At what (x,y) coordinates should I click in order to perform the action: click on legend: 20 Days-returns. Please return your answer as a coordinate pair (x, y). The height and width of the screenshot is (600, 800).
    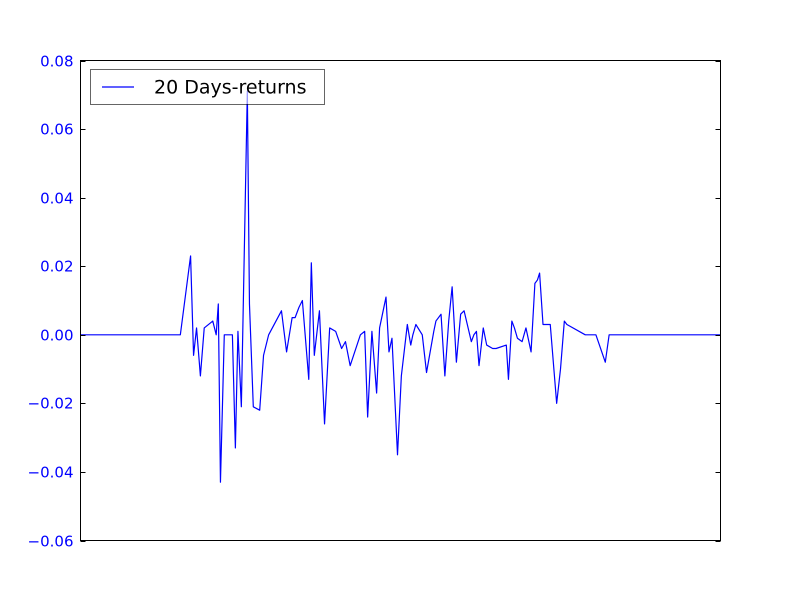
    Looking at the image, I should click on (207, 87).